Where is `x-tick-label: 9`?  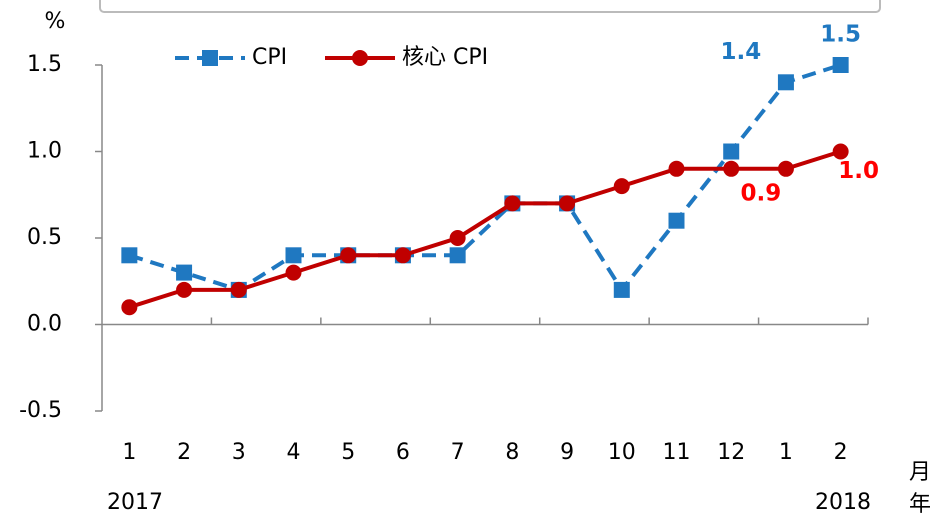 x-tick-label: 9 is located at coordinates (567, 452).